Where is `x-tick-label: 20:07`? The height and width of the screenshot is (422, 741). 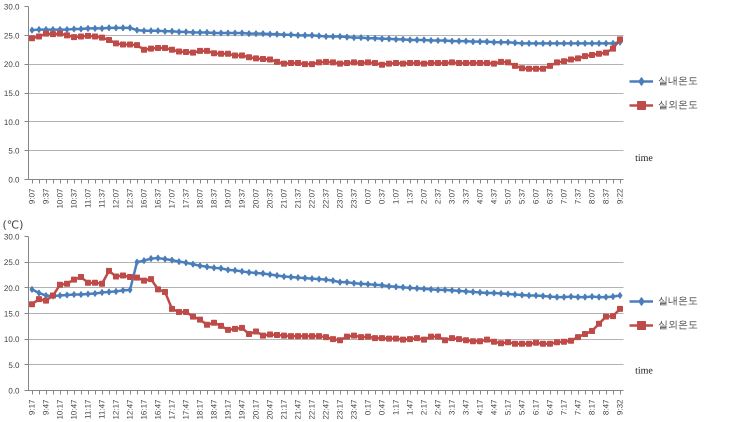
x-tick-label: 20:07 is located at coordinates (256, 198).